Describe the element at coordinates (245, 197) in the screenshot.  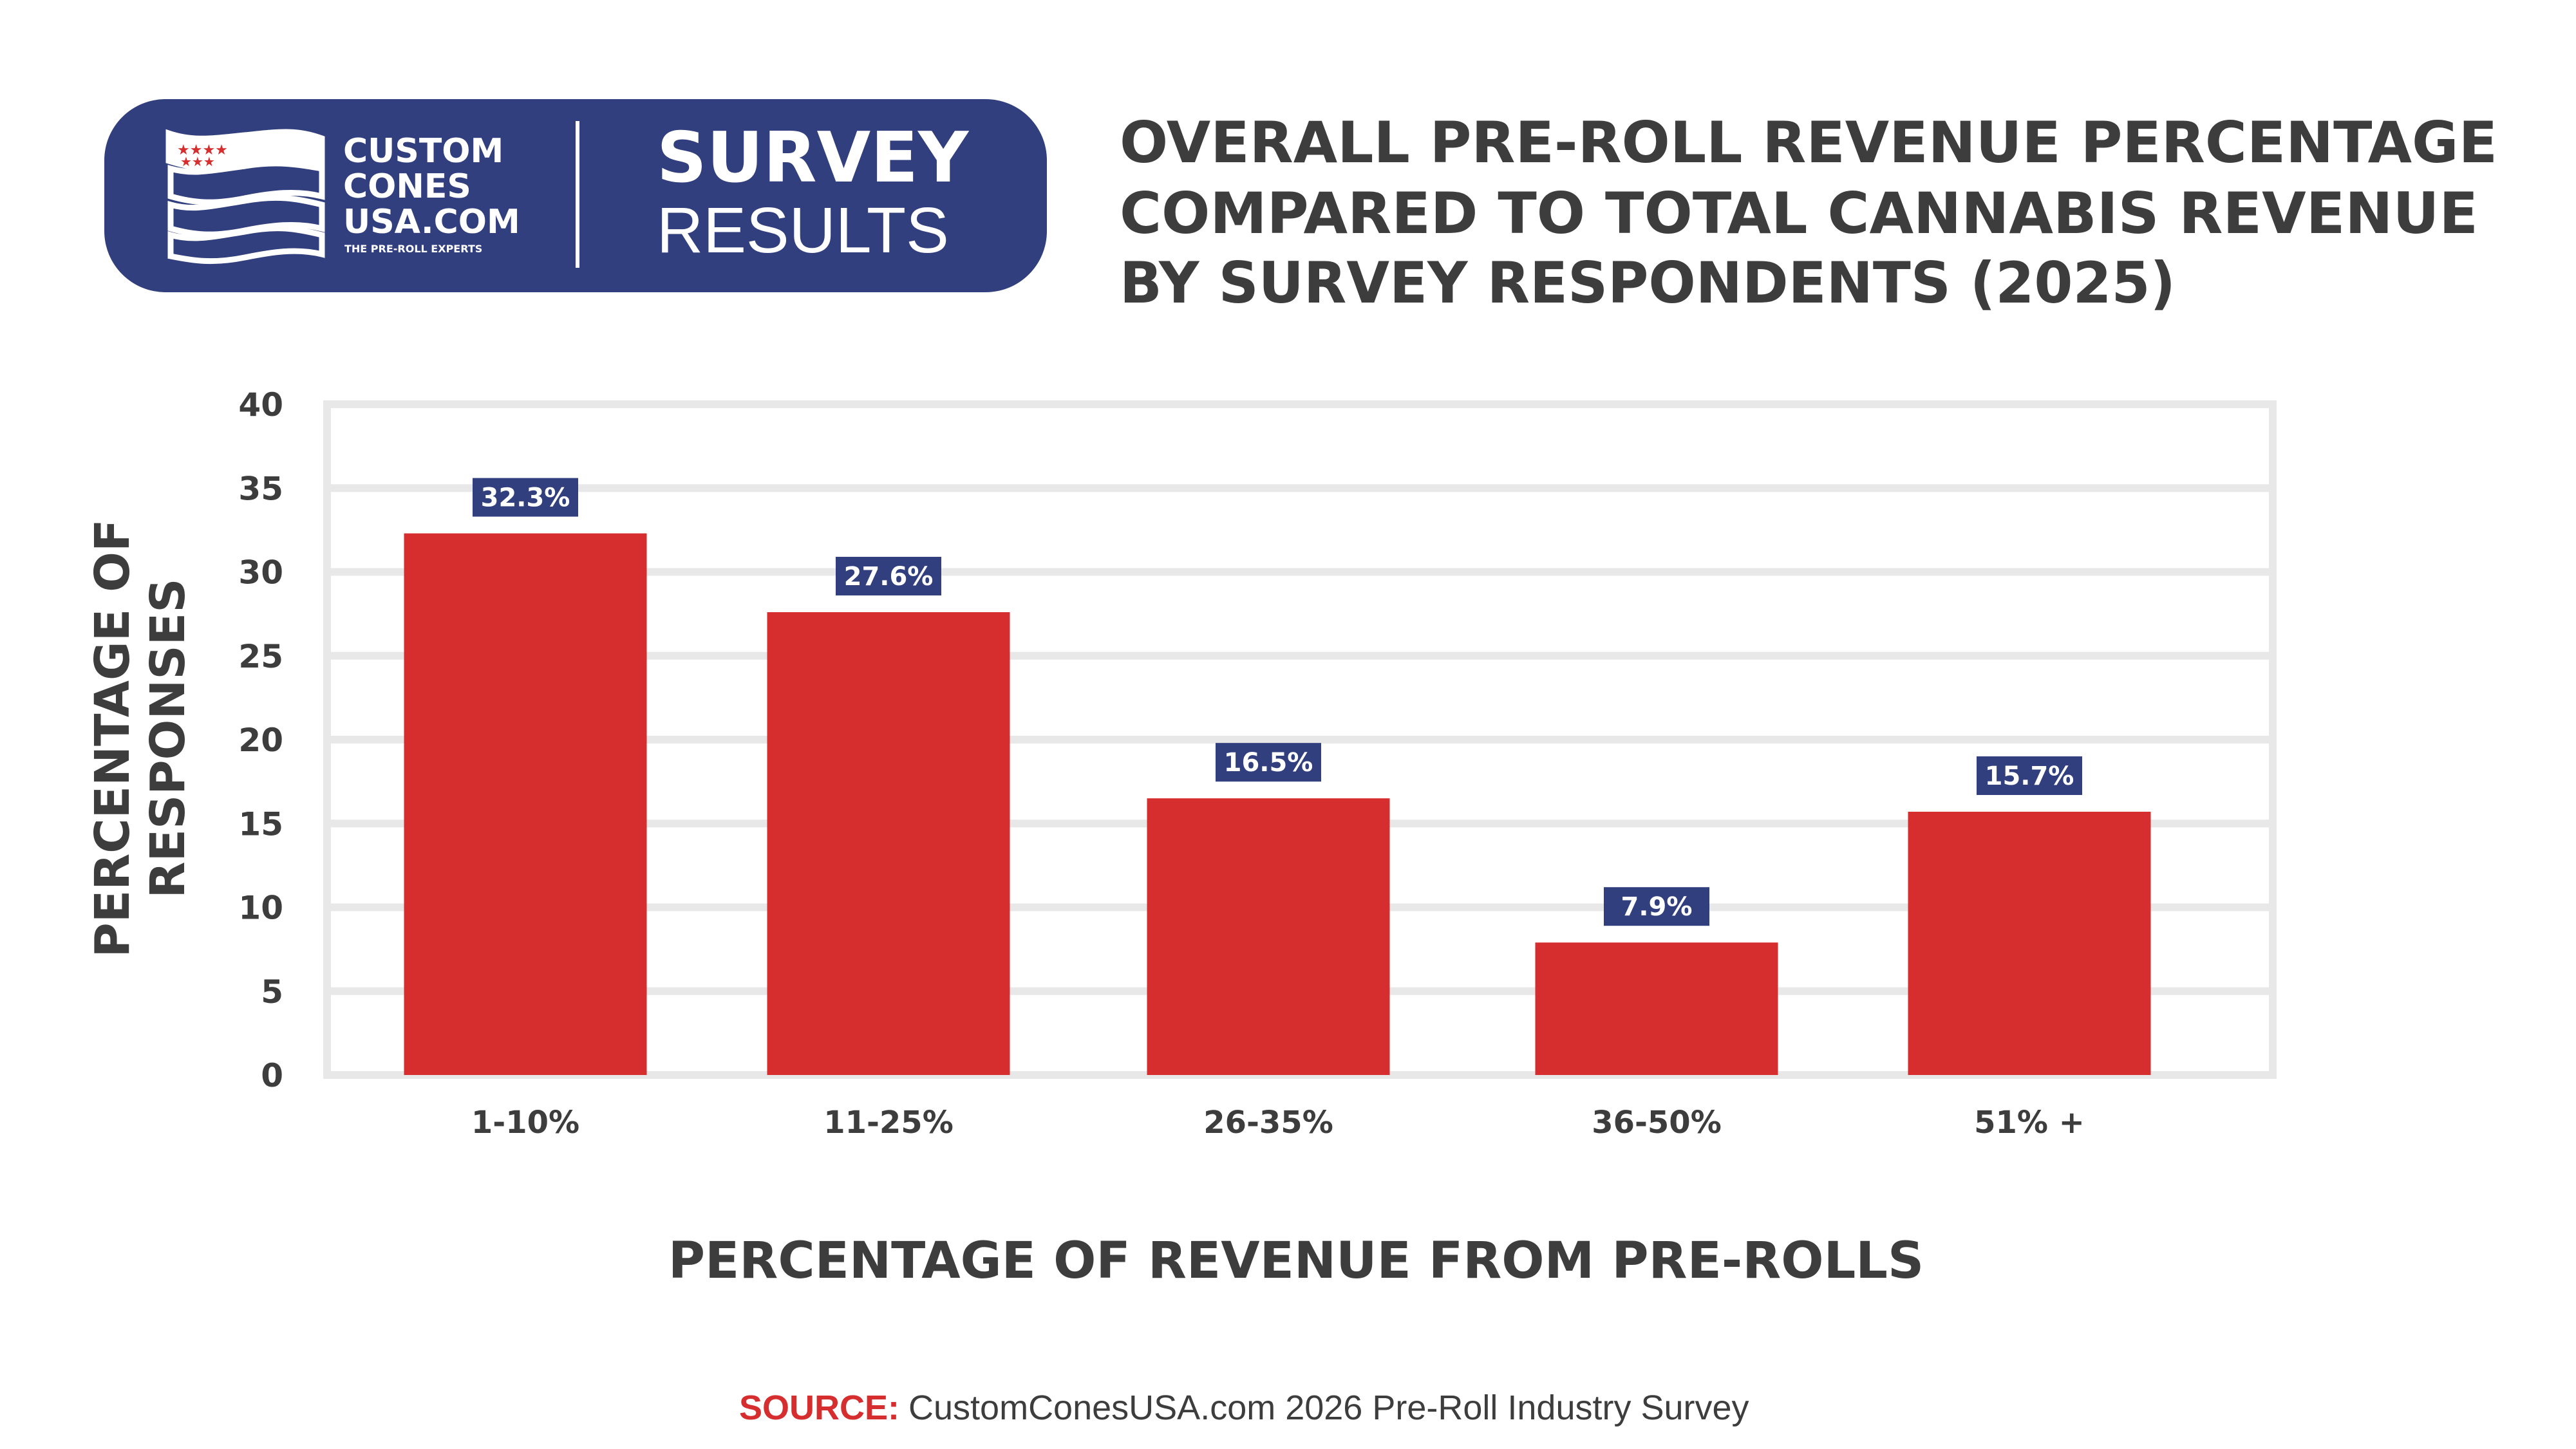
I see `cones-flag-icon: ★★★★ ★★★` at that location.